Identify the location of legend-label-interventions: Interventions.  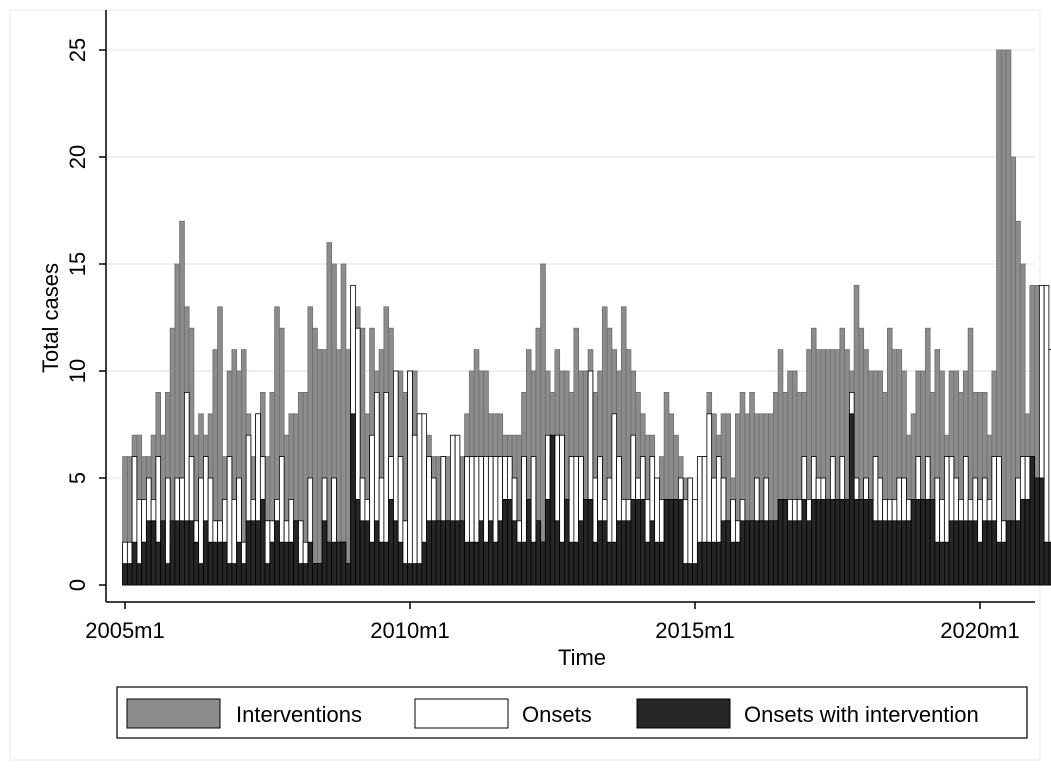
(299, 714).